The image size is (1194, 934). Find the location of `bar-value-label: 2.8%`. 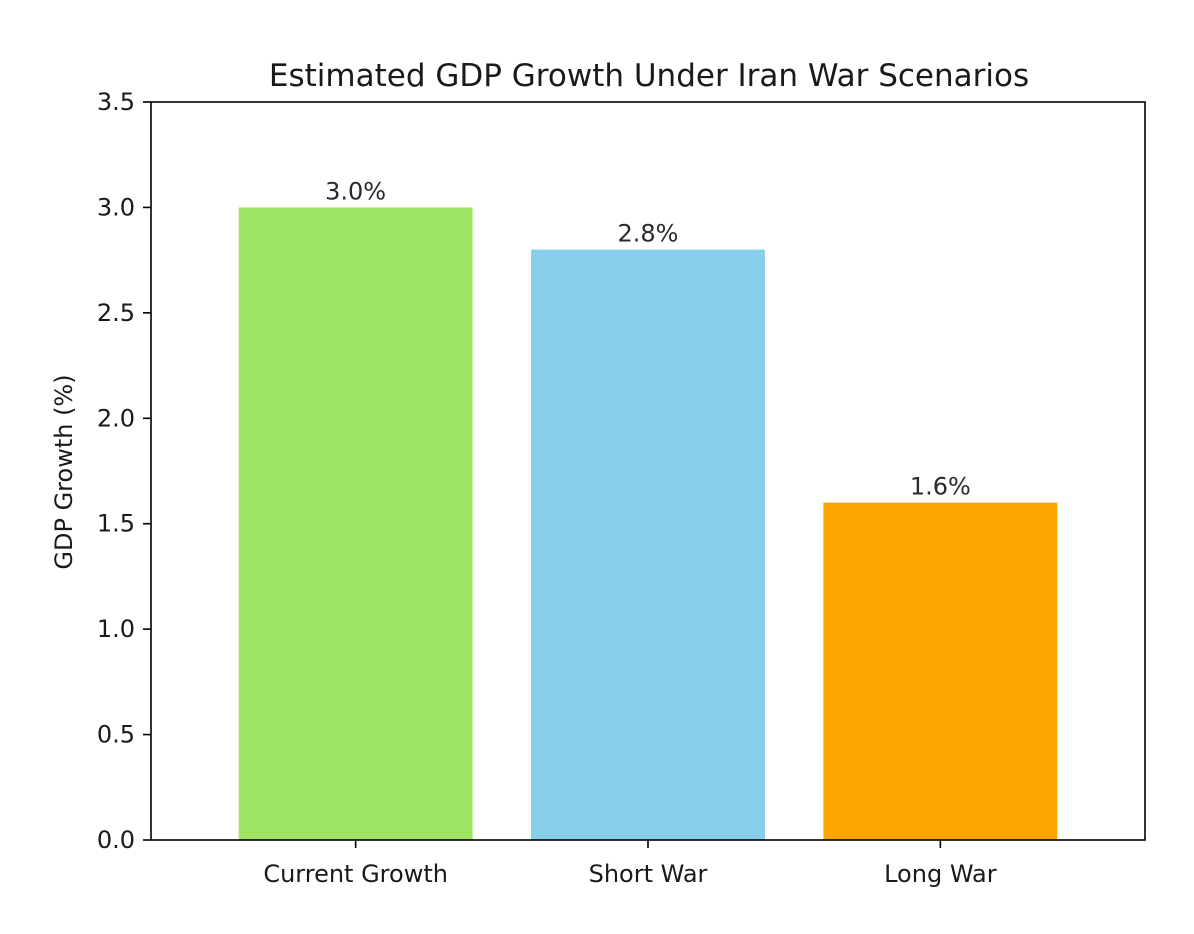

bar-value-label: 2.8% is located at coordinates (648, 234).